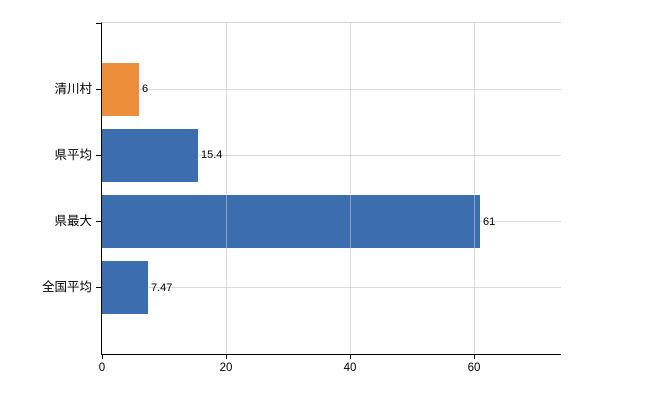 This screenshot has width=650, height=400. Describe the element at coordinates (73, 88) in the screenshot. I see `category-label: 清川村` at that location.